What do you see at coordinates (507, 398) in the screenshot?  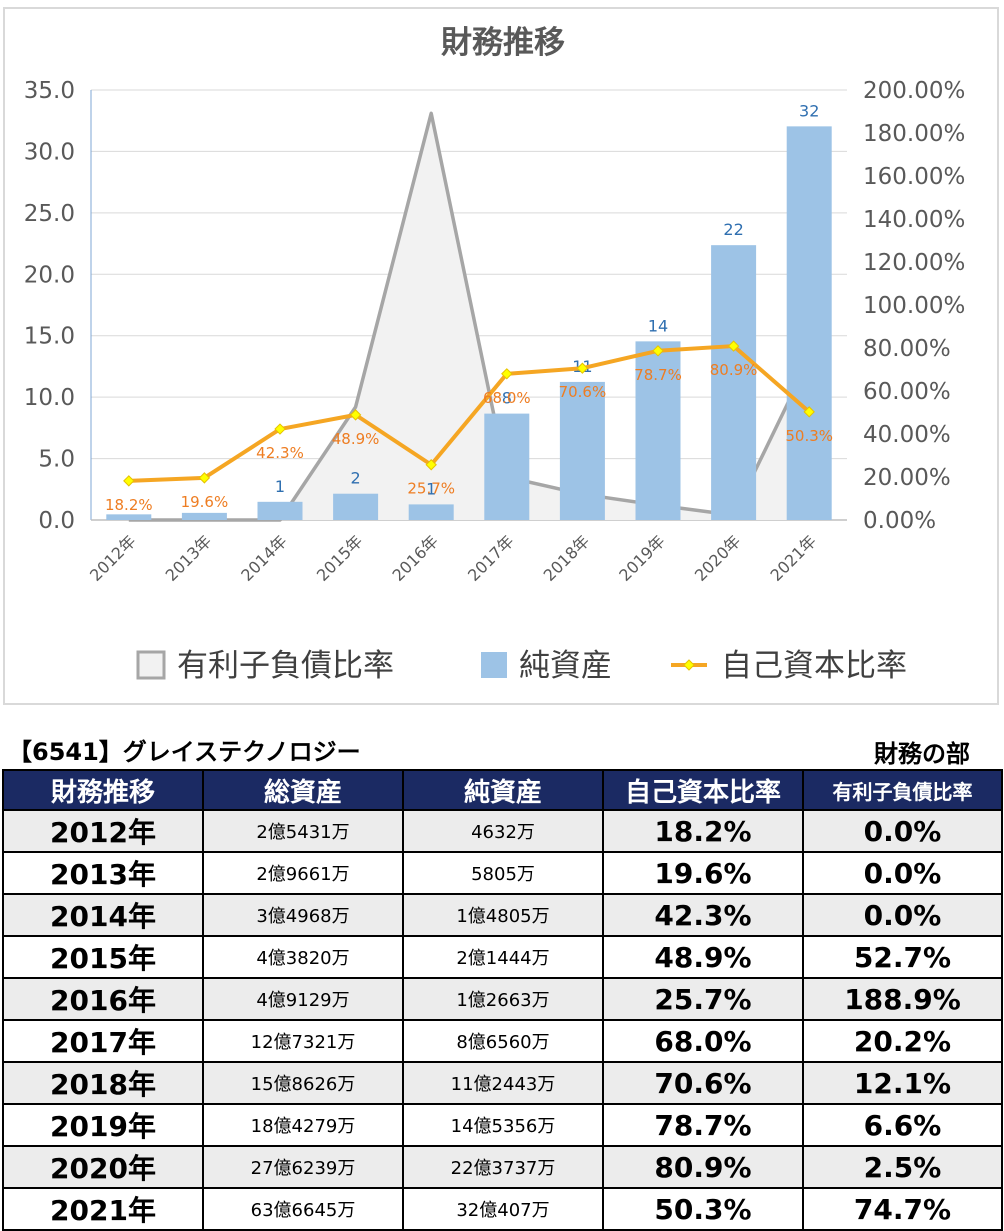 I see `bar-data-label: 8` at bounding box center [507, 398].